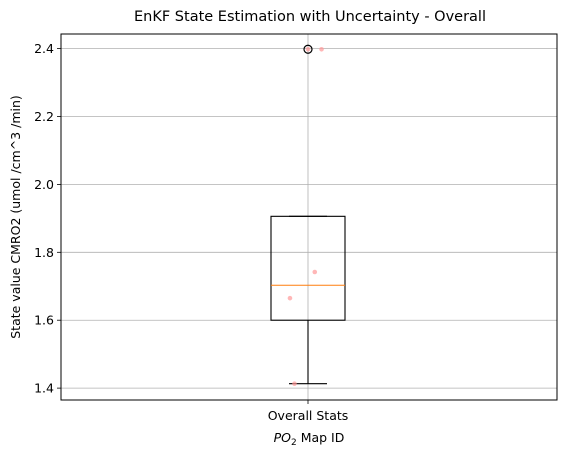 Image resolution: width=567 pixels, height=456 pixels. I want to click on x-tick-label: Overall Stats, so click(308, 415).